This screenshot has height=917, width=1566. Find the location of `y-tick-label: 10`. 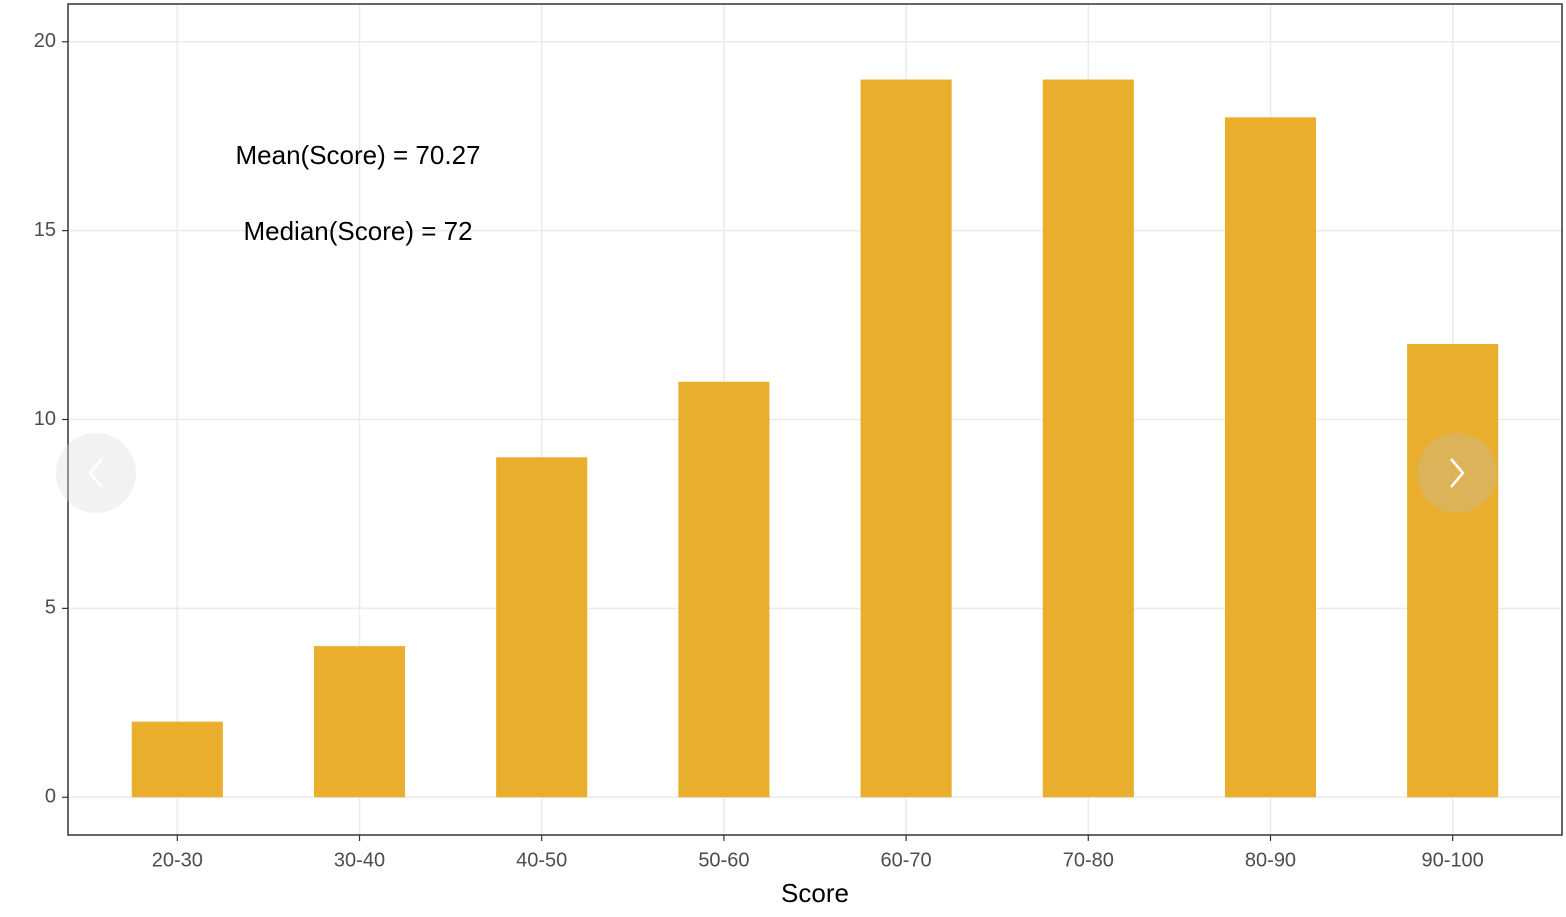

y-tick-label: 10 is located at coordinates (45, 419).